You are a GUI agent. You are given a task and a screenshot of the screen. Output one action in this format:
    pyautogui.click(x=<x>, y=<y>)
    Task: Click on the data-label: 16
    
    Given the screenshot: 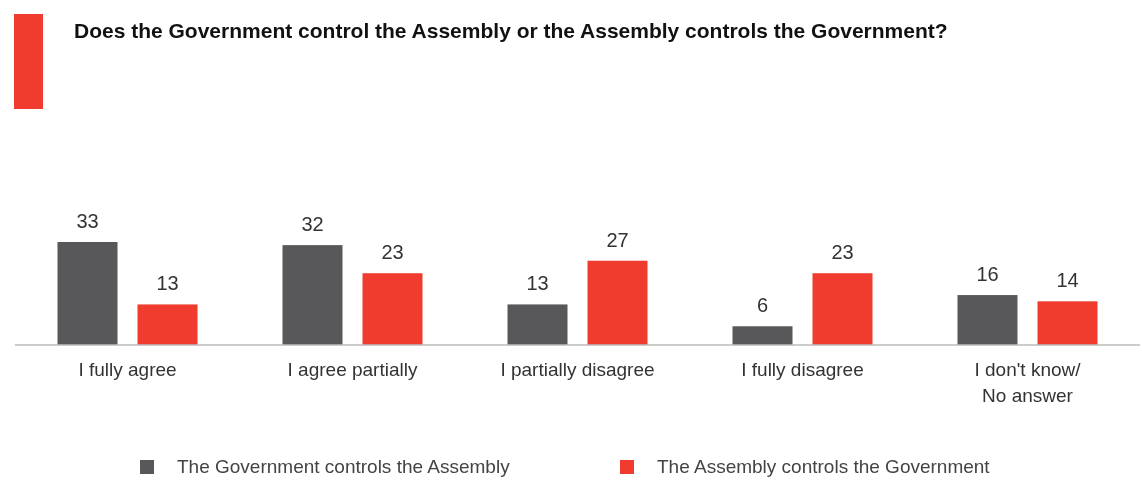 What is the action you would take?
    pyautogui.click(x=987, y=274)
    